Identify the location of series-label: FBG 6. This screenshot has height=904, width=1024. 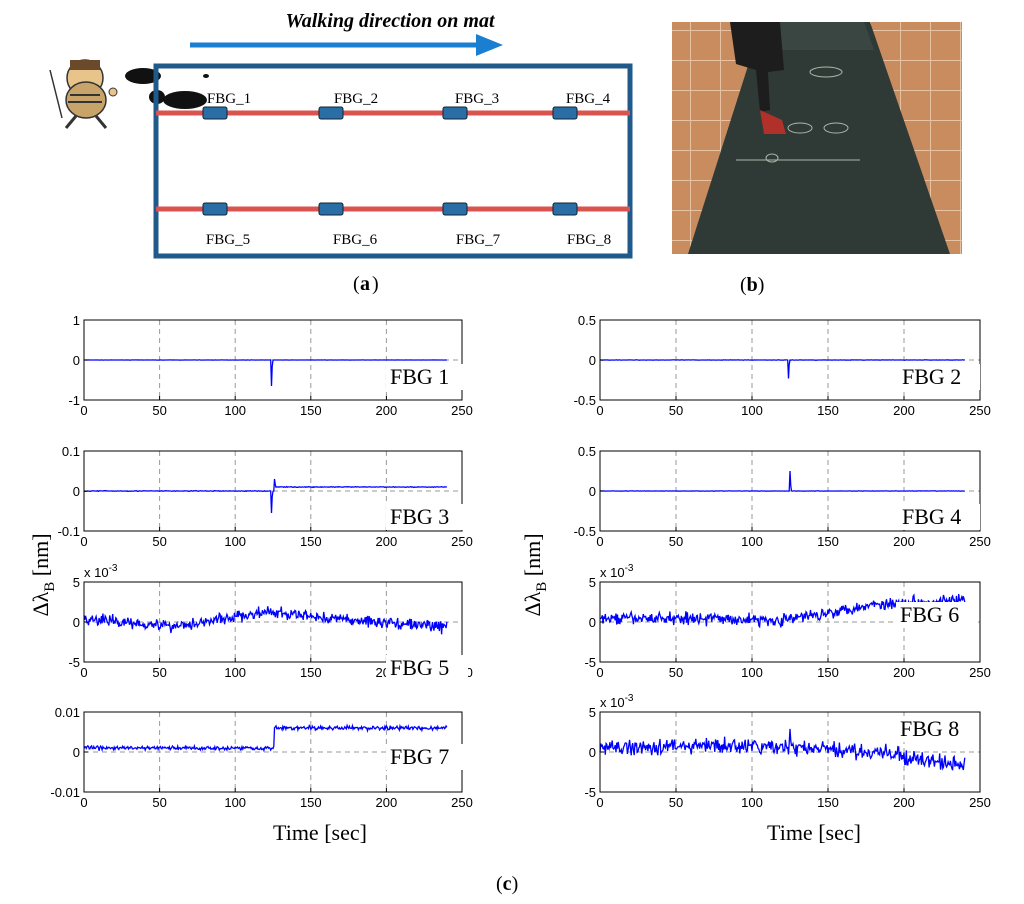
(929, 614).